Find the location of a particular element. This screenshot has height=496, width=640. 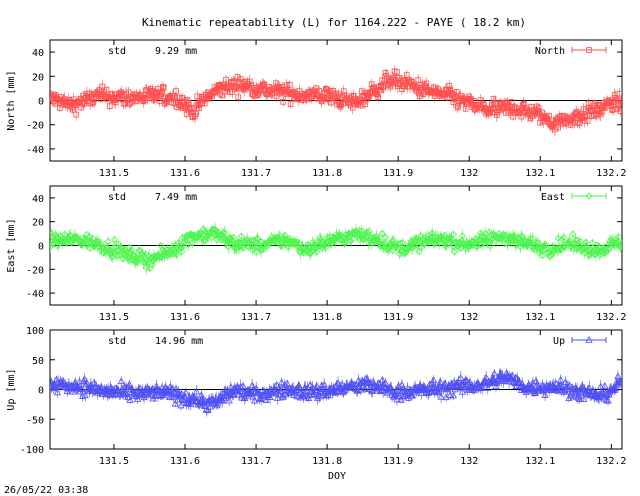

x-tick-label: 131.5 is located at coordinates (114, 317).